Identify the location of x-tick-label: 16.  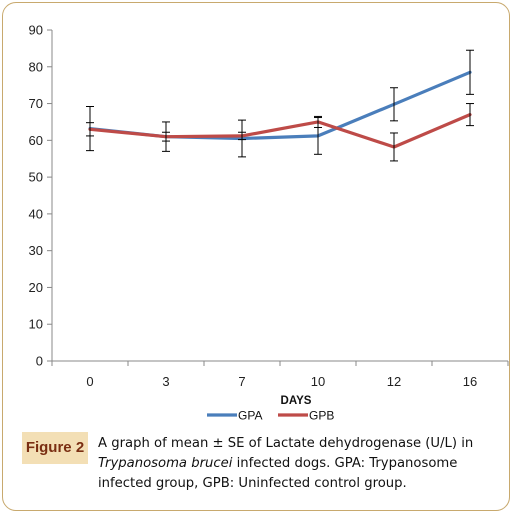
(470, 381).